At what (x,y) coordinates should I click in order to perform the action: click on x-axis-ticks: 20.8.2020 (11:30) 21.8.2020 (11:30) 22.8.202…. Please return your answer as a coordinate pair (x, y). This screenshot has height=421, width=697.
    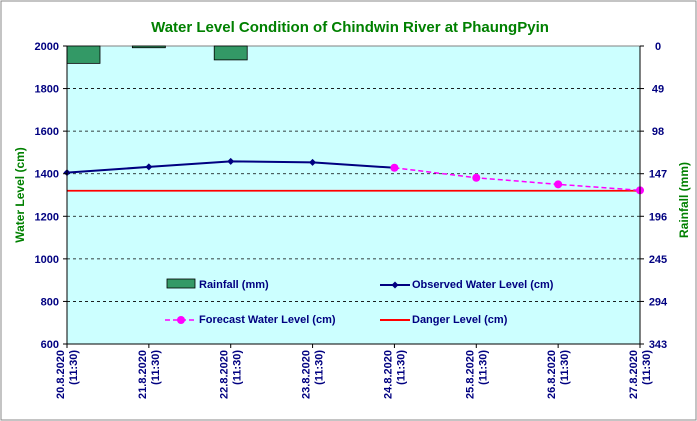
    Looking at the image, I should click on (354, 371).